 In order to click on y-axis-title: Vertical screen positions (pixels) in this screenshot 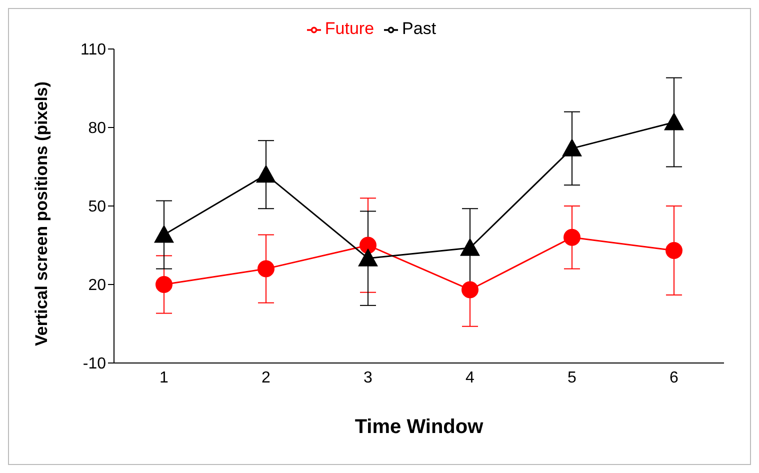, I will do `click(42, 213)`.